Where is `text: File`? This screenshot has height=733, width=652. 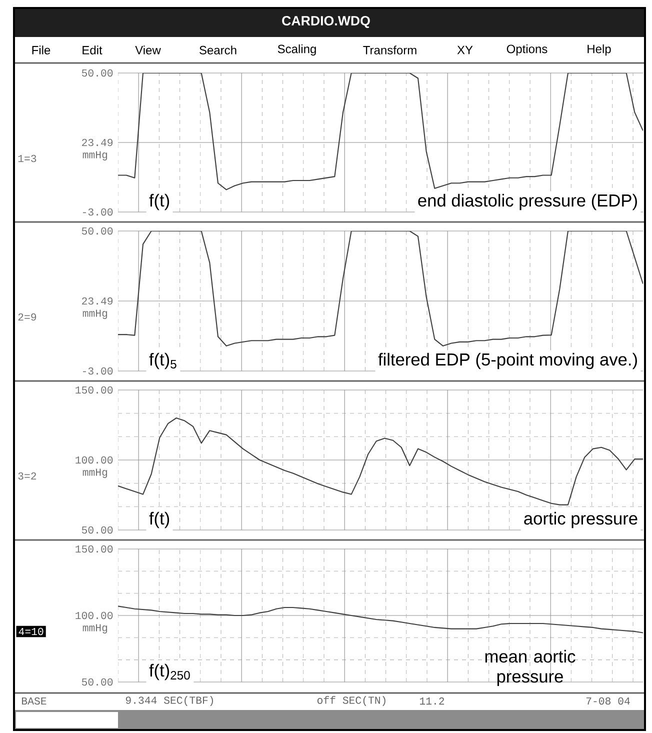
text: File is located at coordinates (41, 50).